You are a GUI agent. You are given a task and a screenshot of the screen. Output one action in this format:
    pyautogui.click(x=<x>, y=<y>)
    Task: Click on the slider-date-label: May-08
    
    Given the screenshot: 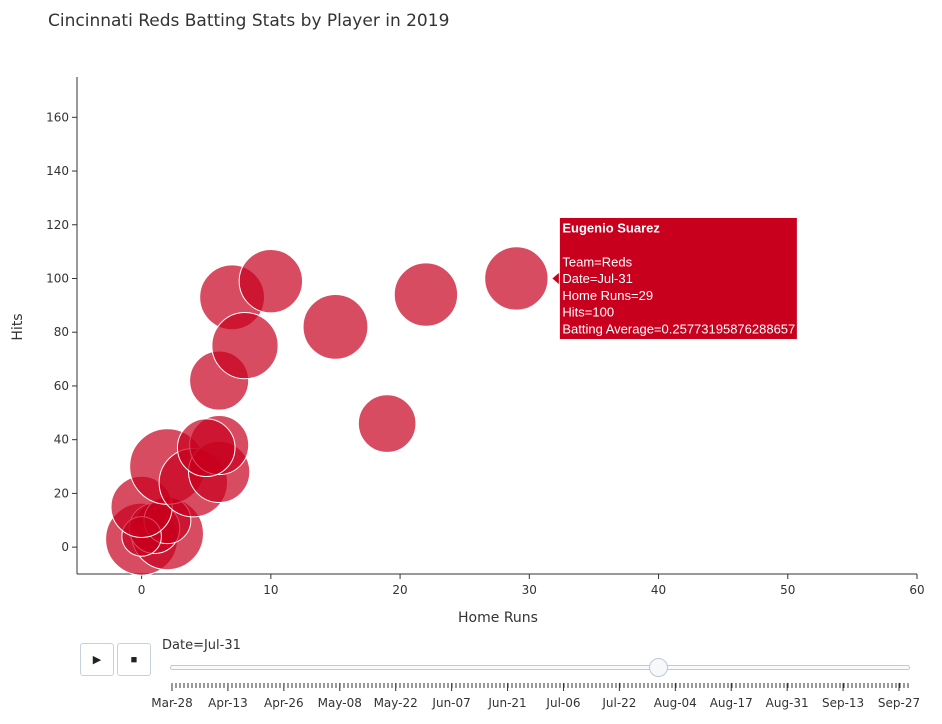 What is the action you would take?
    pyautogui.click(x=340, y=703)
    